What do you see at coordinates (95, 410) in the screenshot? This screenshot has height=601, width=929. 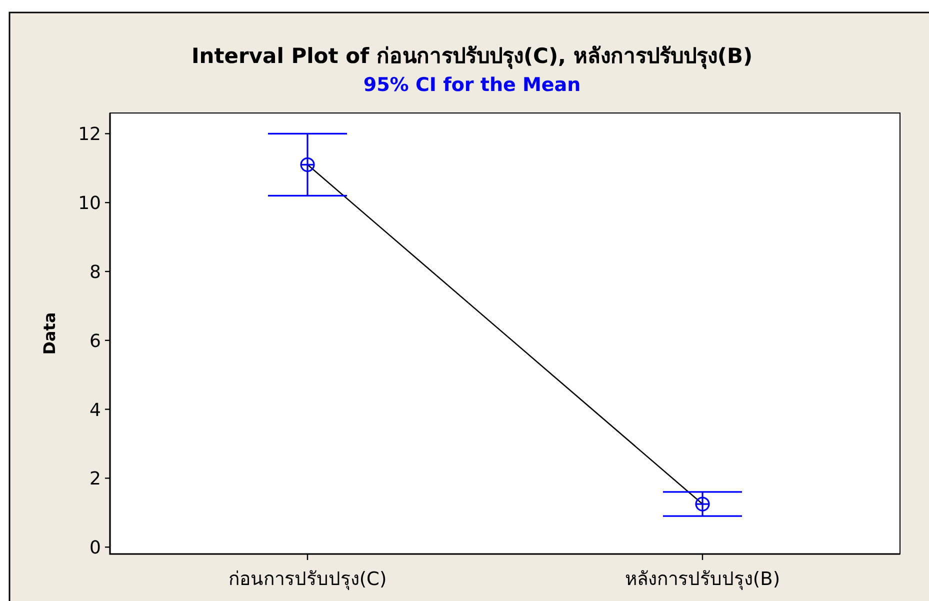 I see `y-tick-label: 4` at bounding box center [95, 410].